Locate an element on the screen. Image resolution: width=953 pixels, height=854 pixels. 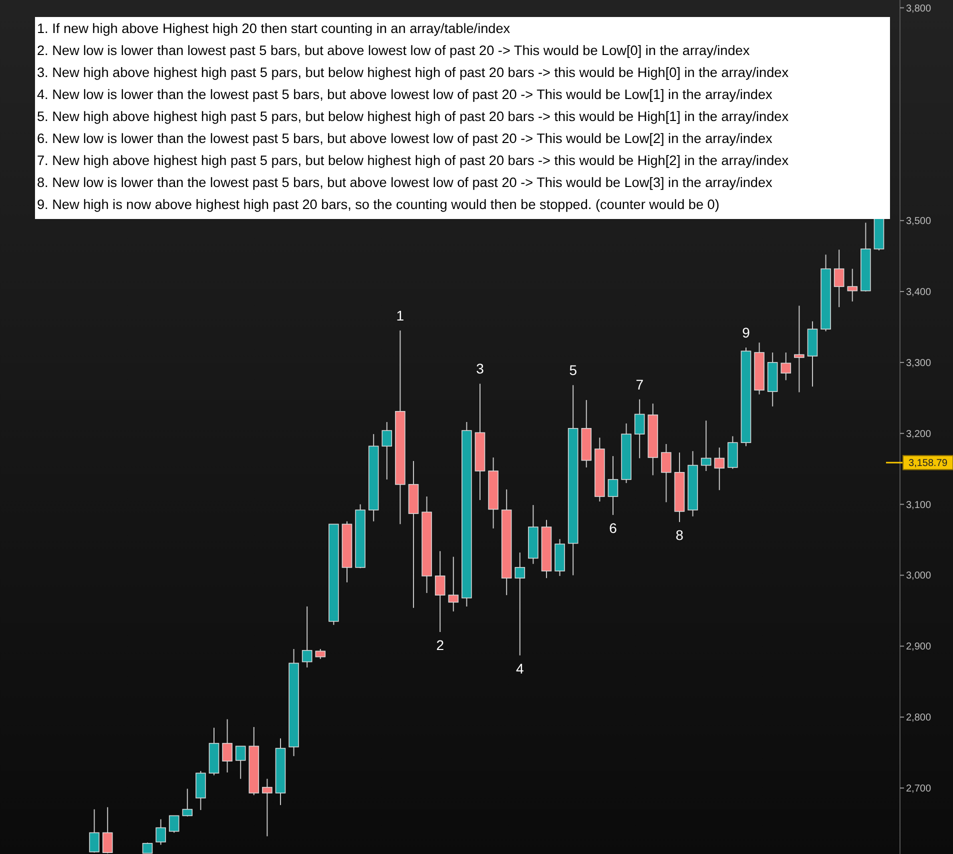
annotation: 4. New low is lower than the lowest past 5 bars, but above lowest low of past 20 -> This would be Low[1] in the array/index is located at coordinates (405, 94).